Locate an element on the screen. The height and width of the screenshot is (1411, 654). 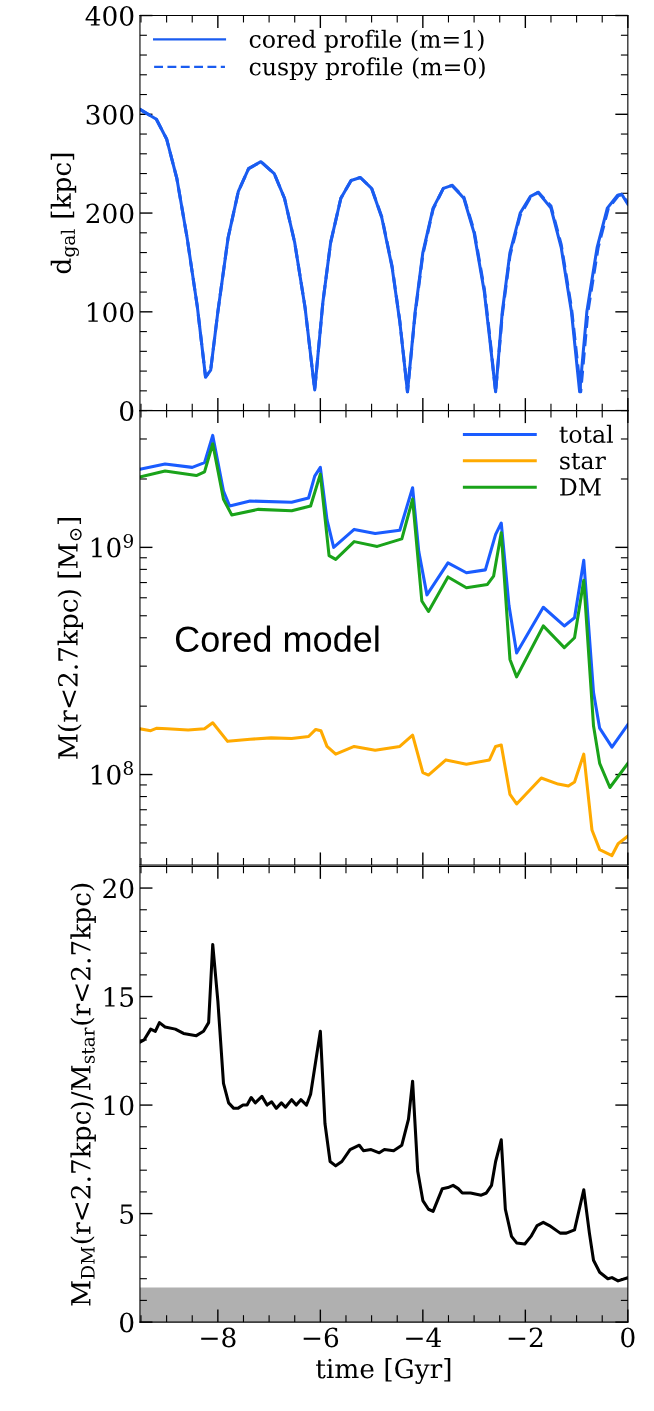
x-axis-title: time [Gyr] is located at coordinates (383, 1371).